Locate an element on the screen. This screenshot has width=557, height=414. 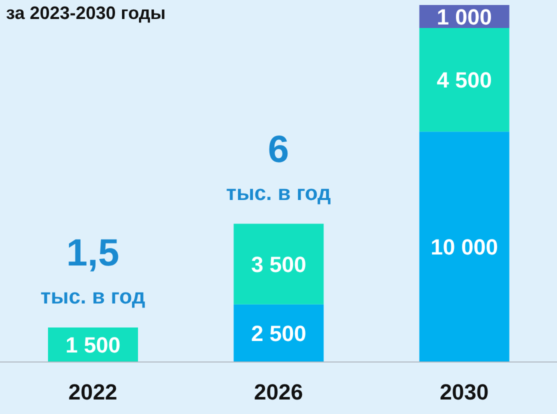
data-label: 2 500 is located at coordinates (278, 333).